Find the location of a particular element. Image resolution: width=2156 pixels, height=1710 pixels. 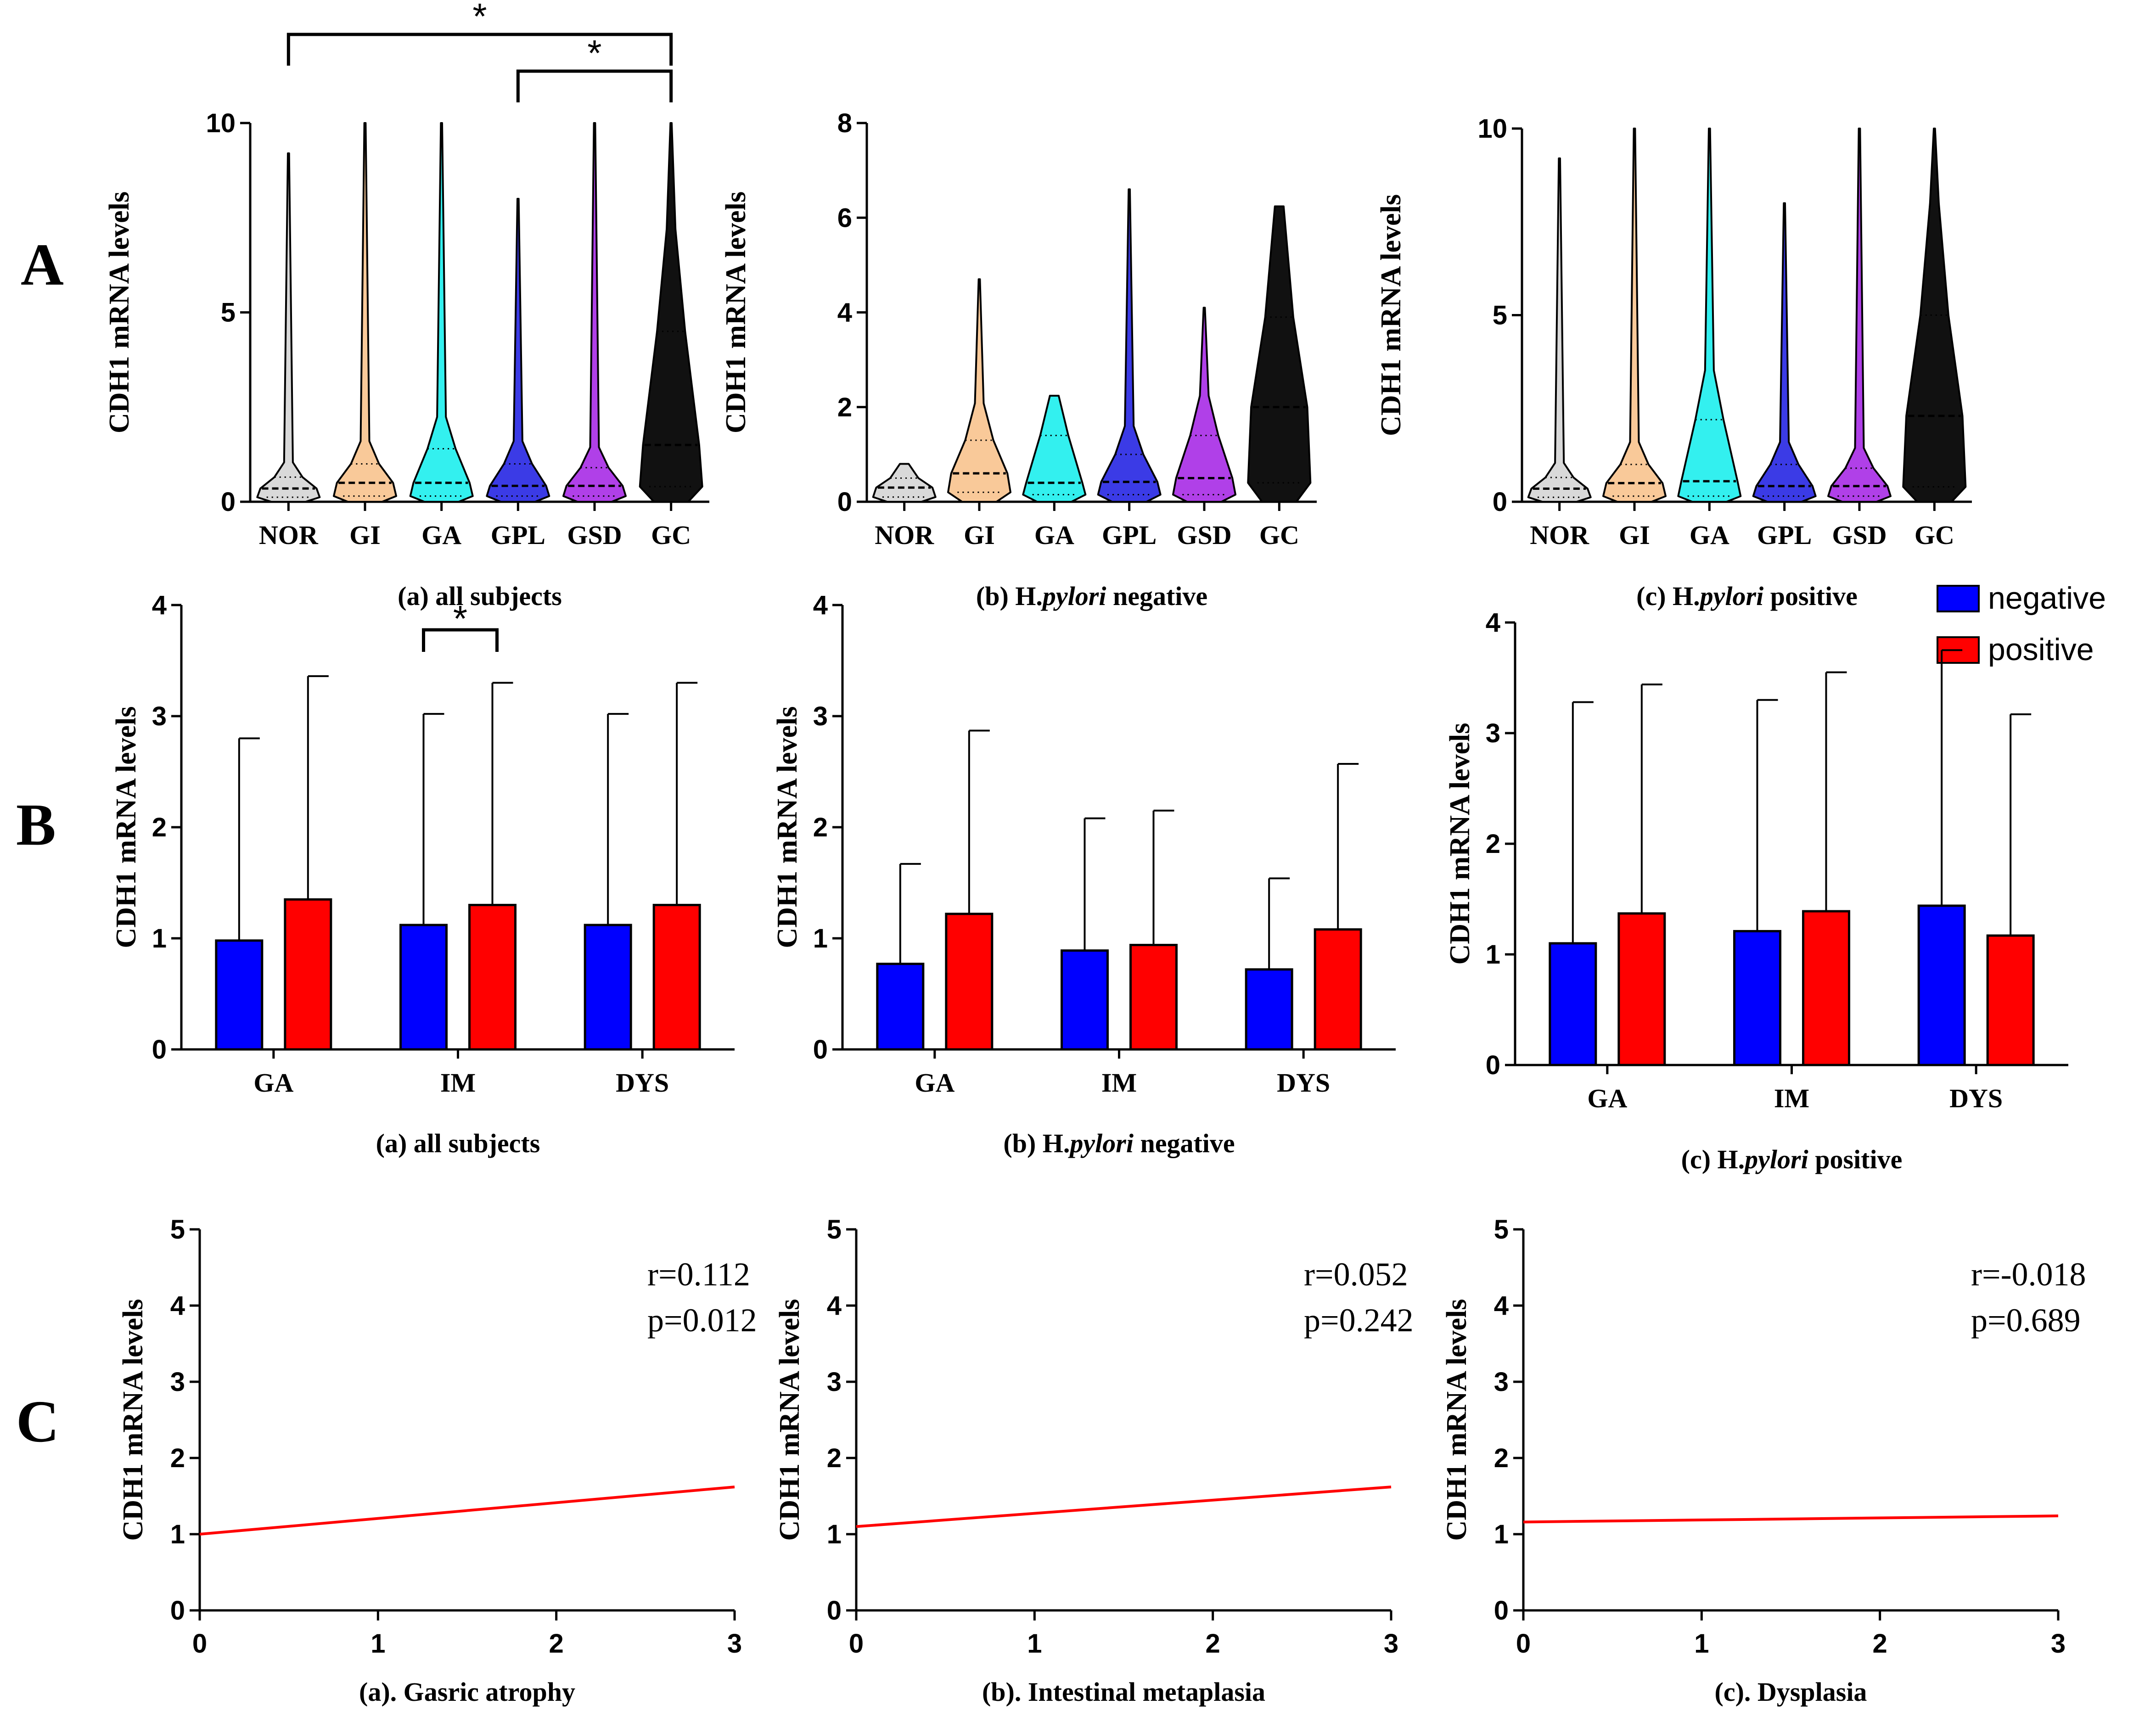

panel-title: (c). Dysplasia is located at coordinates (1791, 1692).